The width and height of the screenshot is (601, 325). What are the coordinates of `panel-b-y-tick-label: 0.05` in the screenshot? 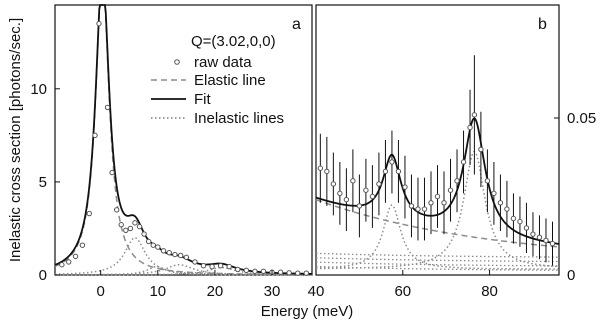 It's located at (581, 118).